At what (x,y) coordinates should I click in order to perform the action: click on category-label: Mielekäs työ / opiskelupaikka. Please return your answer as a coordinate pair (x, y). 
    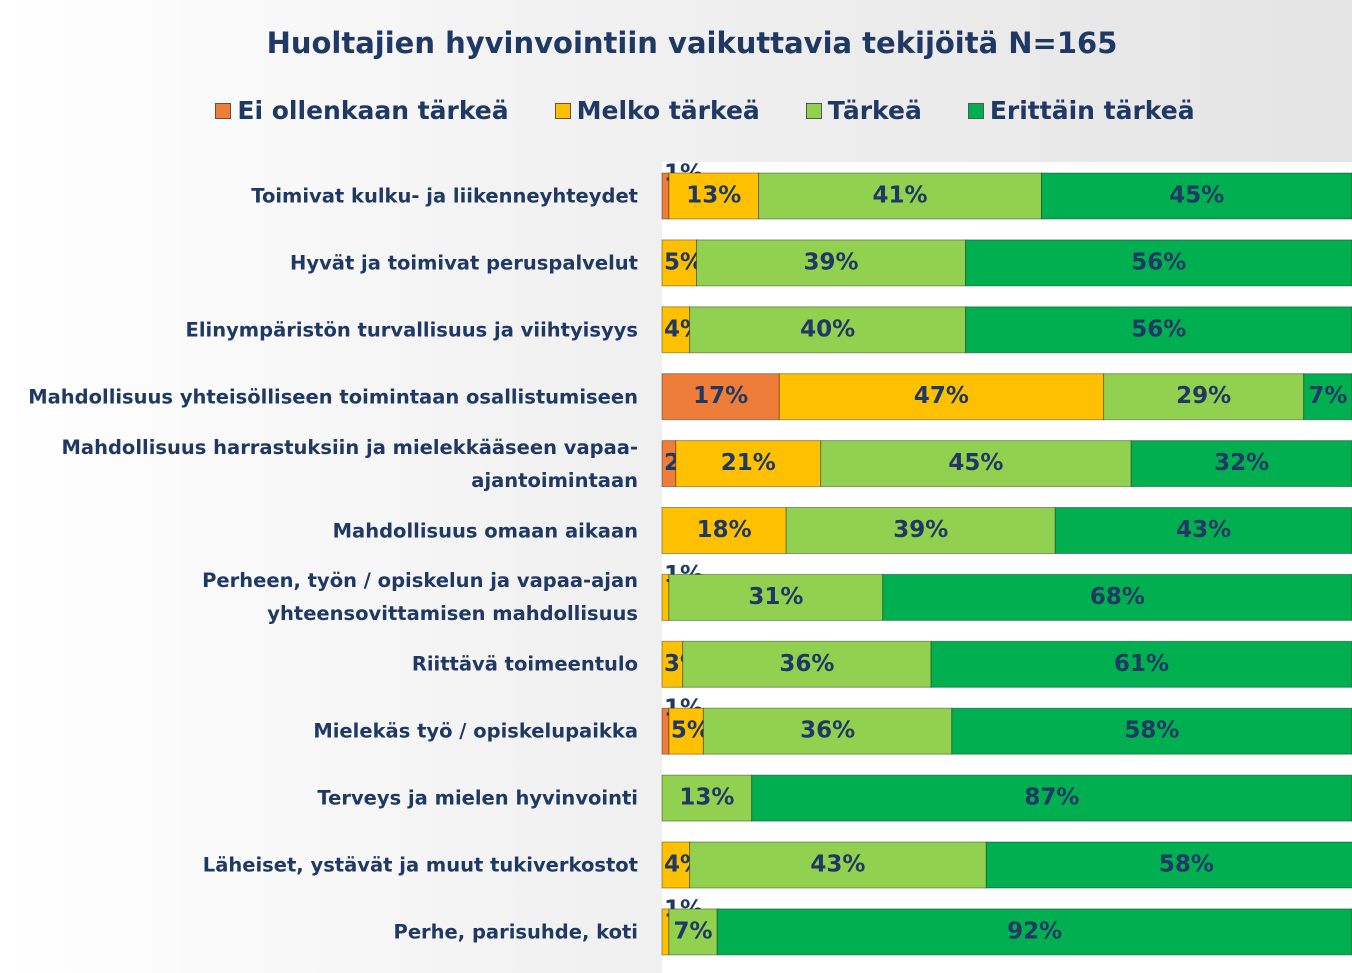
    Looking at the image, I should click on (475, 731).